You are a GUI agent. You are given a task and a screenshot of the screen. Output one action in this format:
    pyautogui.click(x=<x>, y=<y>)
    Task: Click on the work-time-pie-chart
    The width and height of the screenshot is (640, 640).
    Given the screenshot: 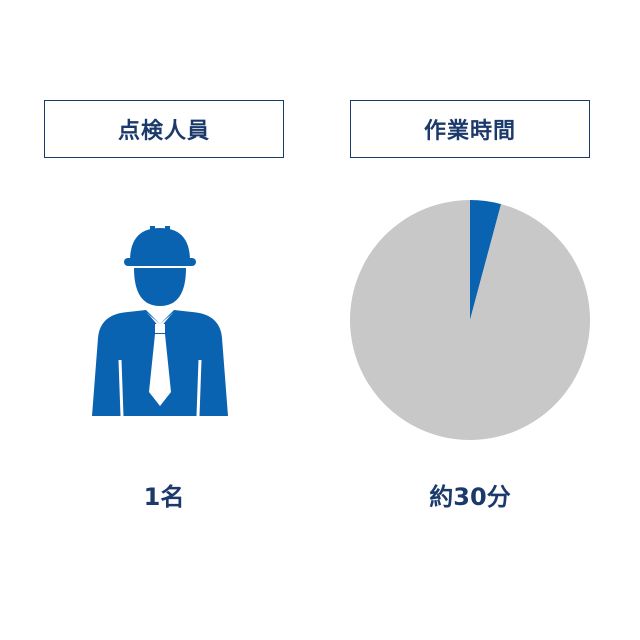 What is the action you would take?
    pyautogui.click(x=470, y=320)
    